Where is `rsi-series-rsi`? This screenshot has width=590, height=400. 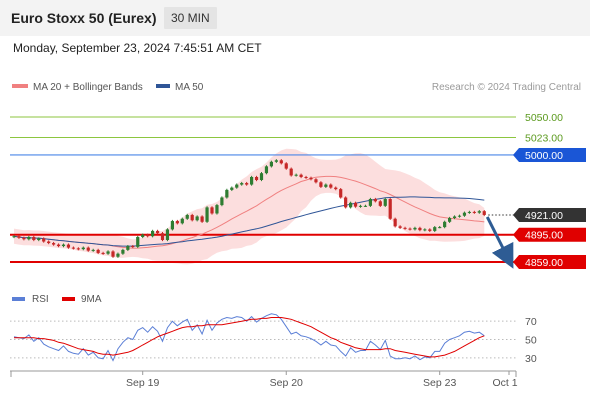 rsi-series-rsi is located at coordinates (249, 337).